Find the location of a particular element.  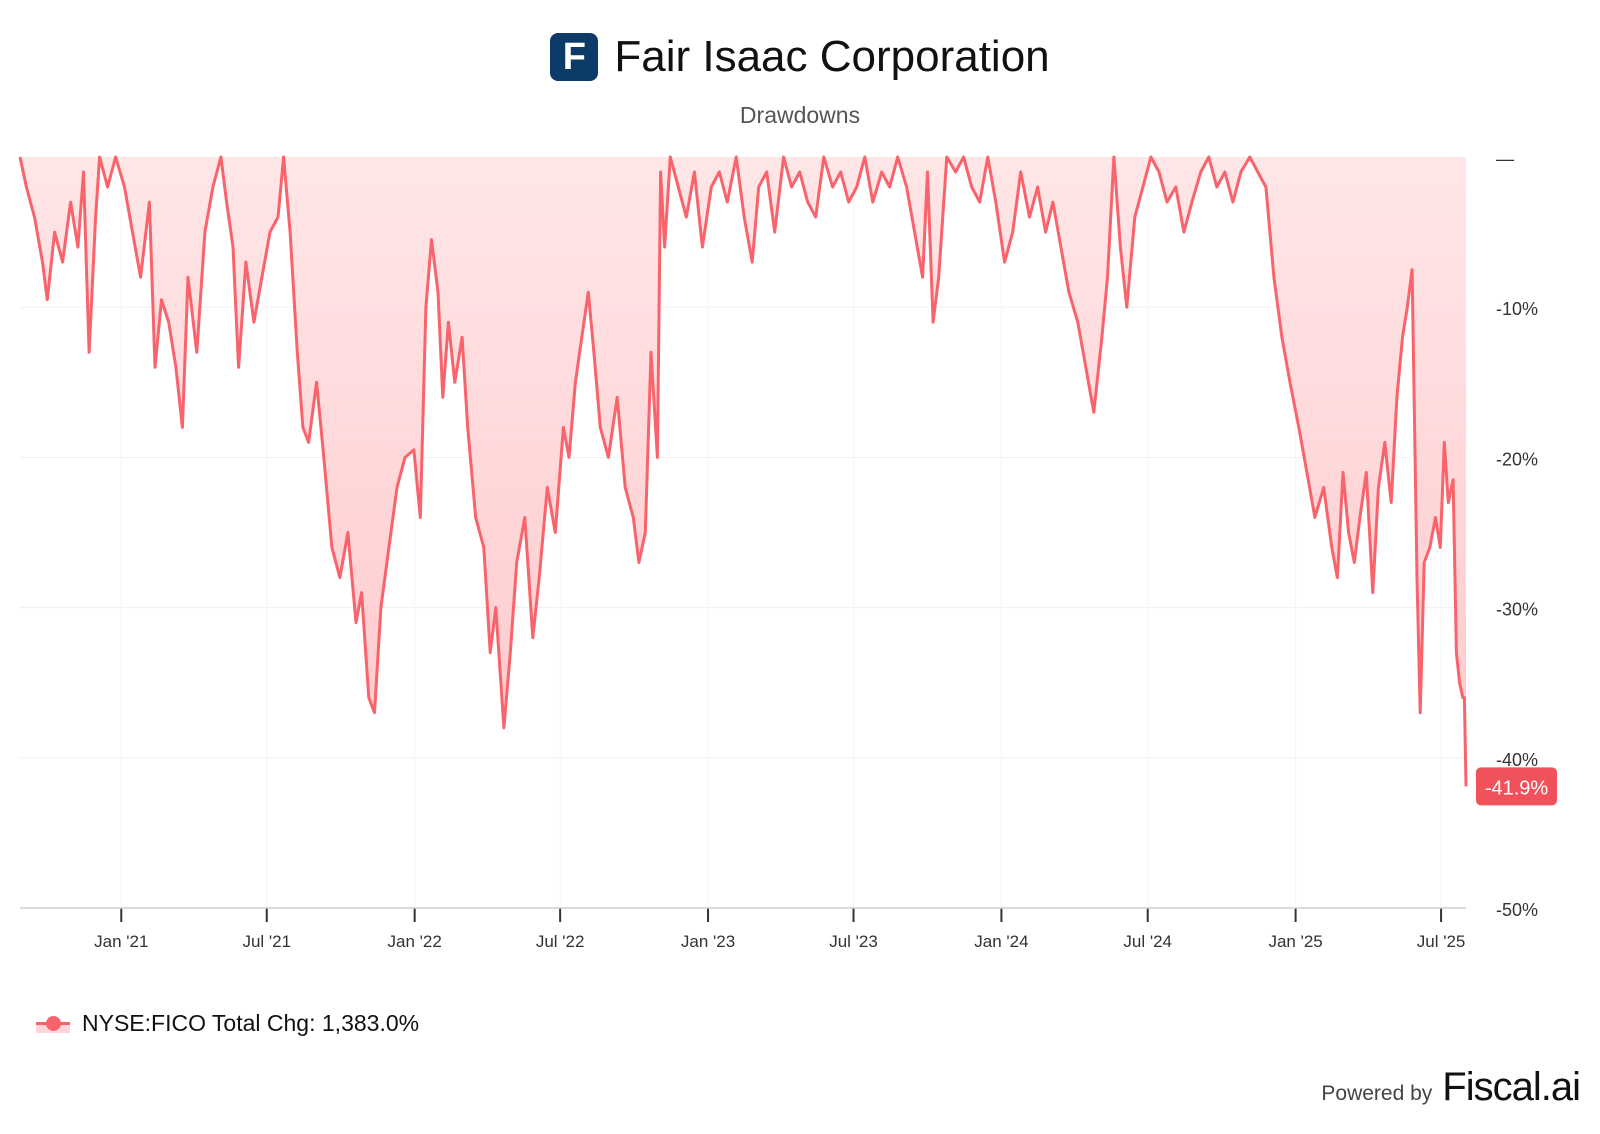

chart-title: Fair Isaac Corporation is located at coordinates (832, 56).